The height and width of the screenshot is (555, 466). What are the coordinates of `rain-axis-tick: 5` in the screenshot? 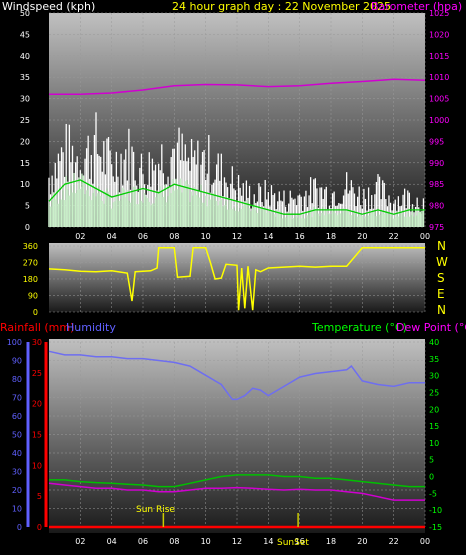 It's located at (39, 496).